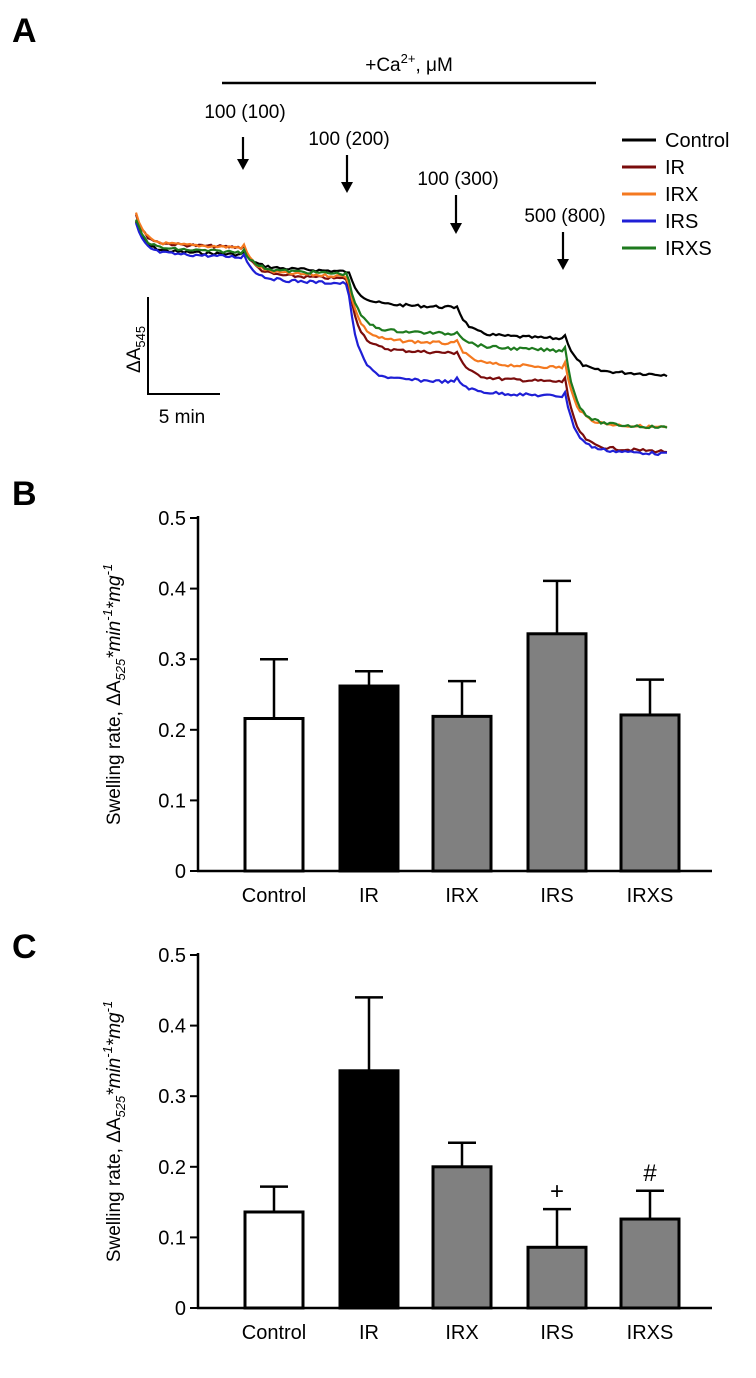 This screenshot has width=756, height=1378. I want to click on panel-a-legend: Control IR IRX IRS IRXS, so click(675, 195).